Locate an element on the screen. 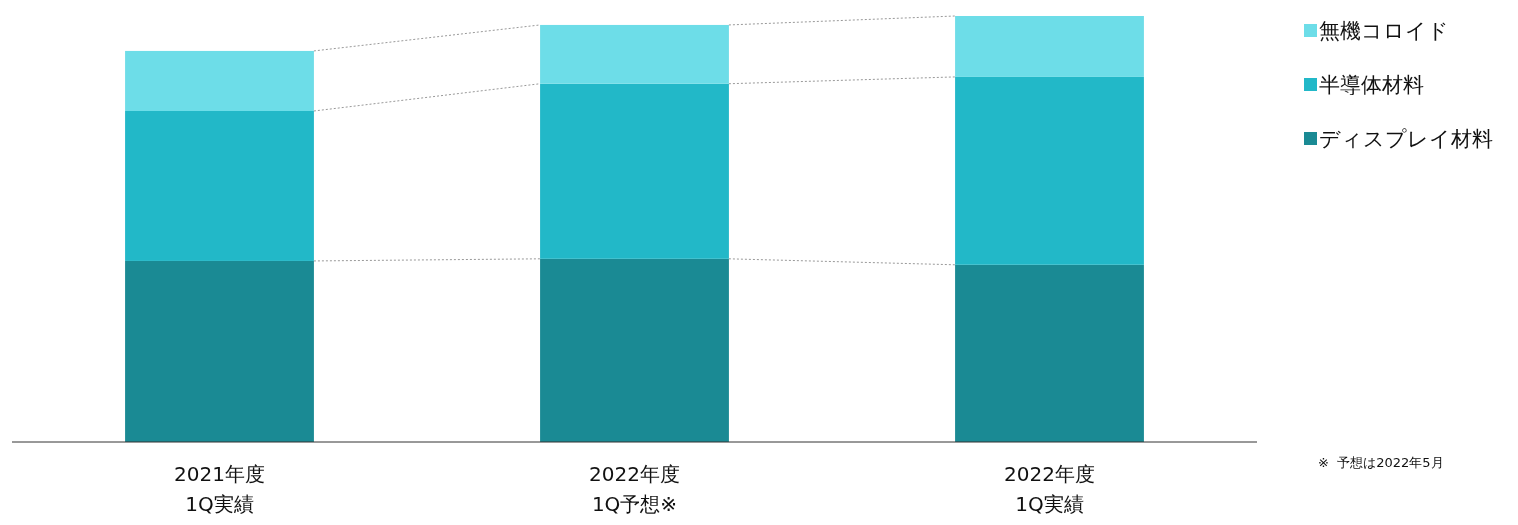  legend-label: ディスプレイ材料 is located at coordinates (1406, 139).